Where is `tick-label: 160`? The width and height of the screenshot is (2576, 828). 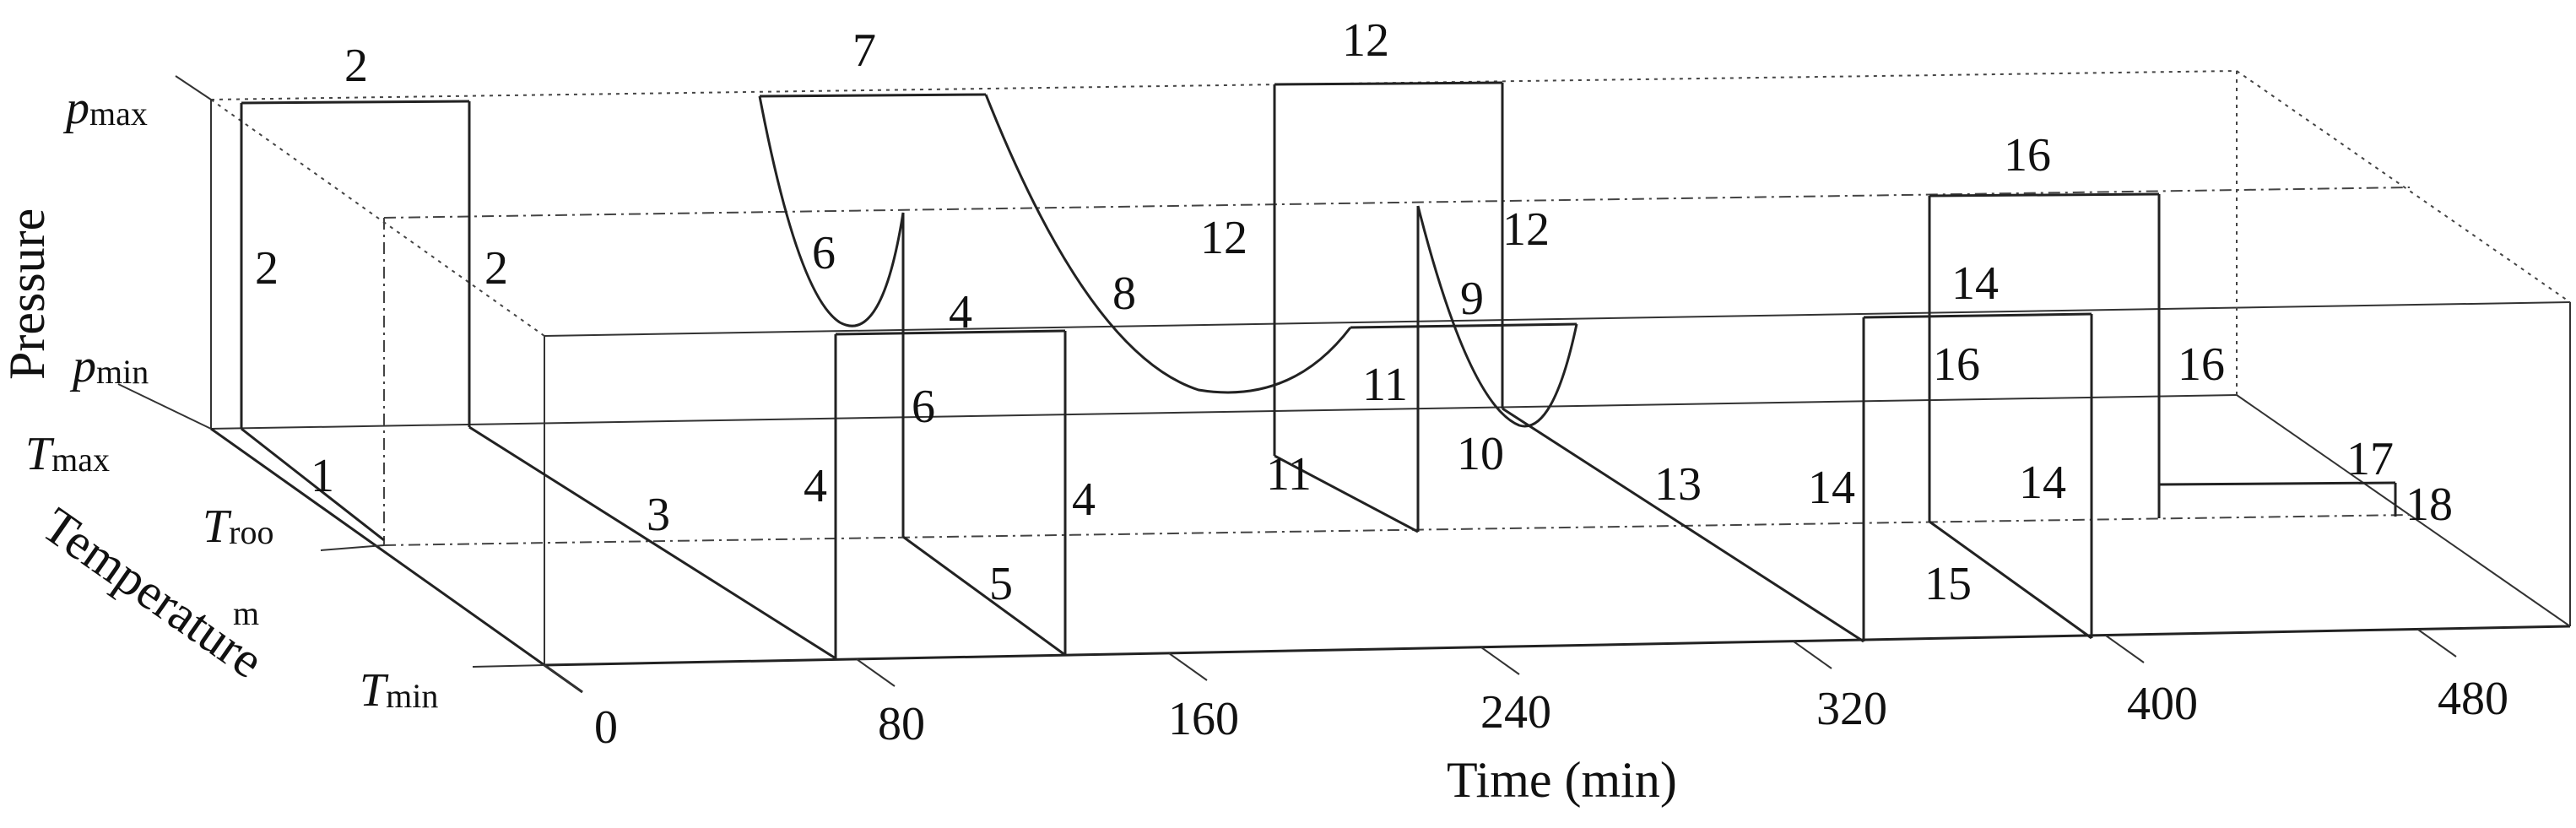
tick-label: 160 is located at coordinates (1203, 719).